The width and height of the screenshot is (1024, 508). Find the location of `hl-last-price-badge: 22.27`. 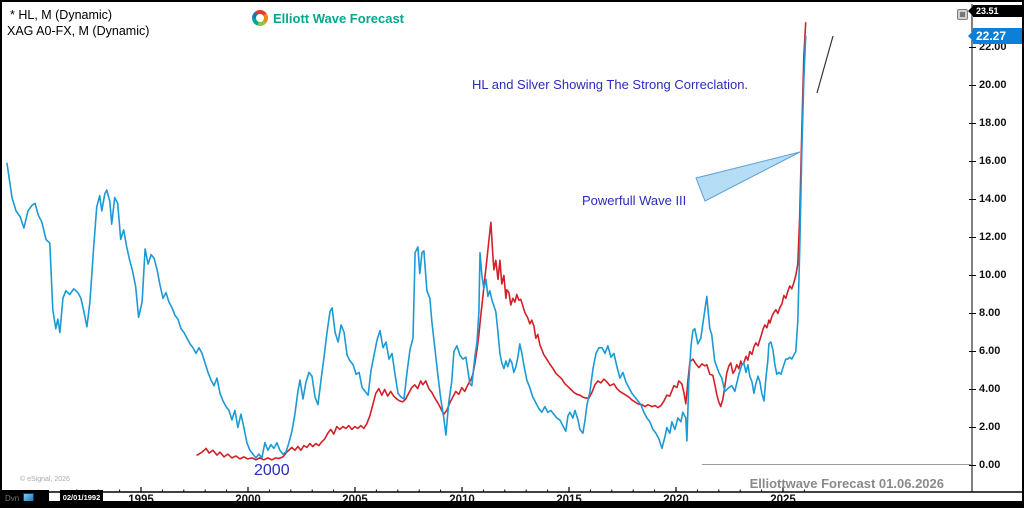

hl-last-price-badge: 22.27 is located at coordinates (995, 36).